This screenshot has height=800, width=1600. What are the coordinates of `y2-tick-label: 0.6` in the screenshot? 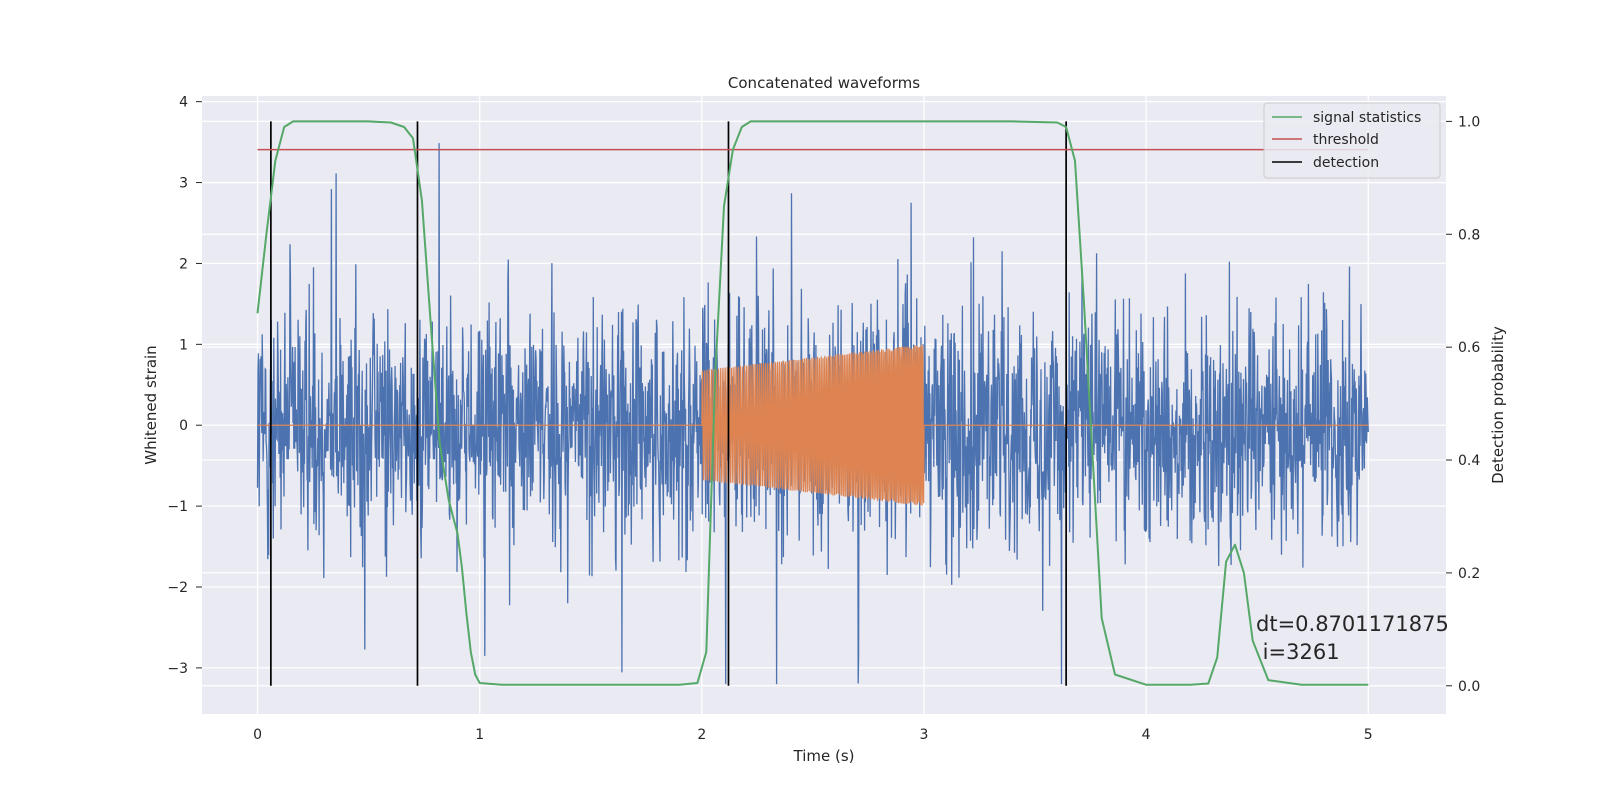 It's located at (1469, 348).